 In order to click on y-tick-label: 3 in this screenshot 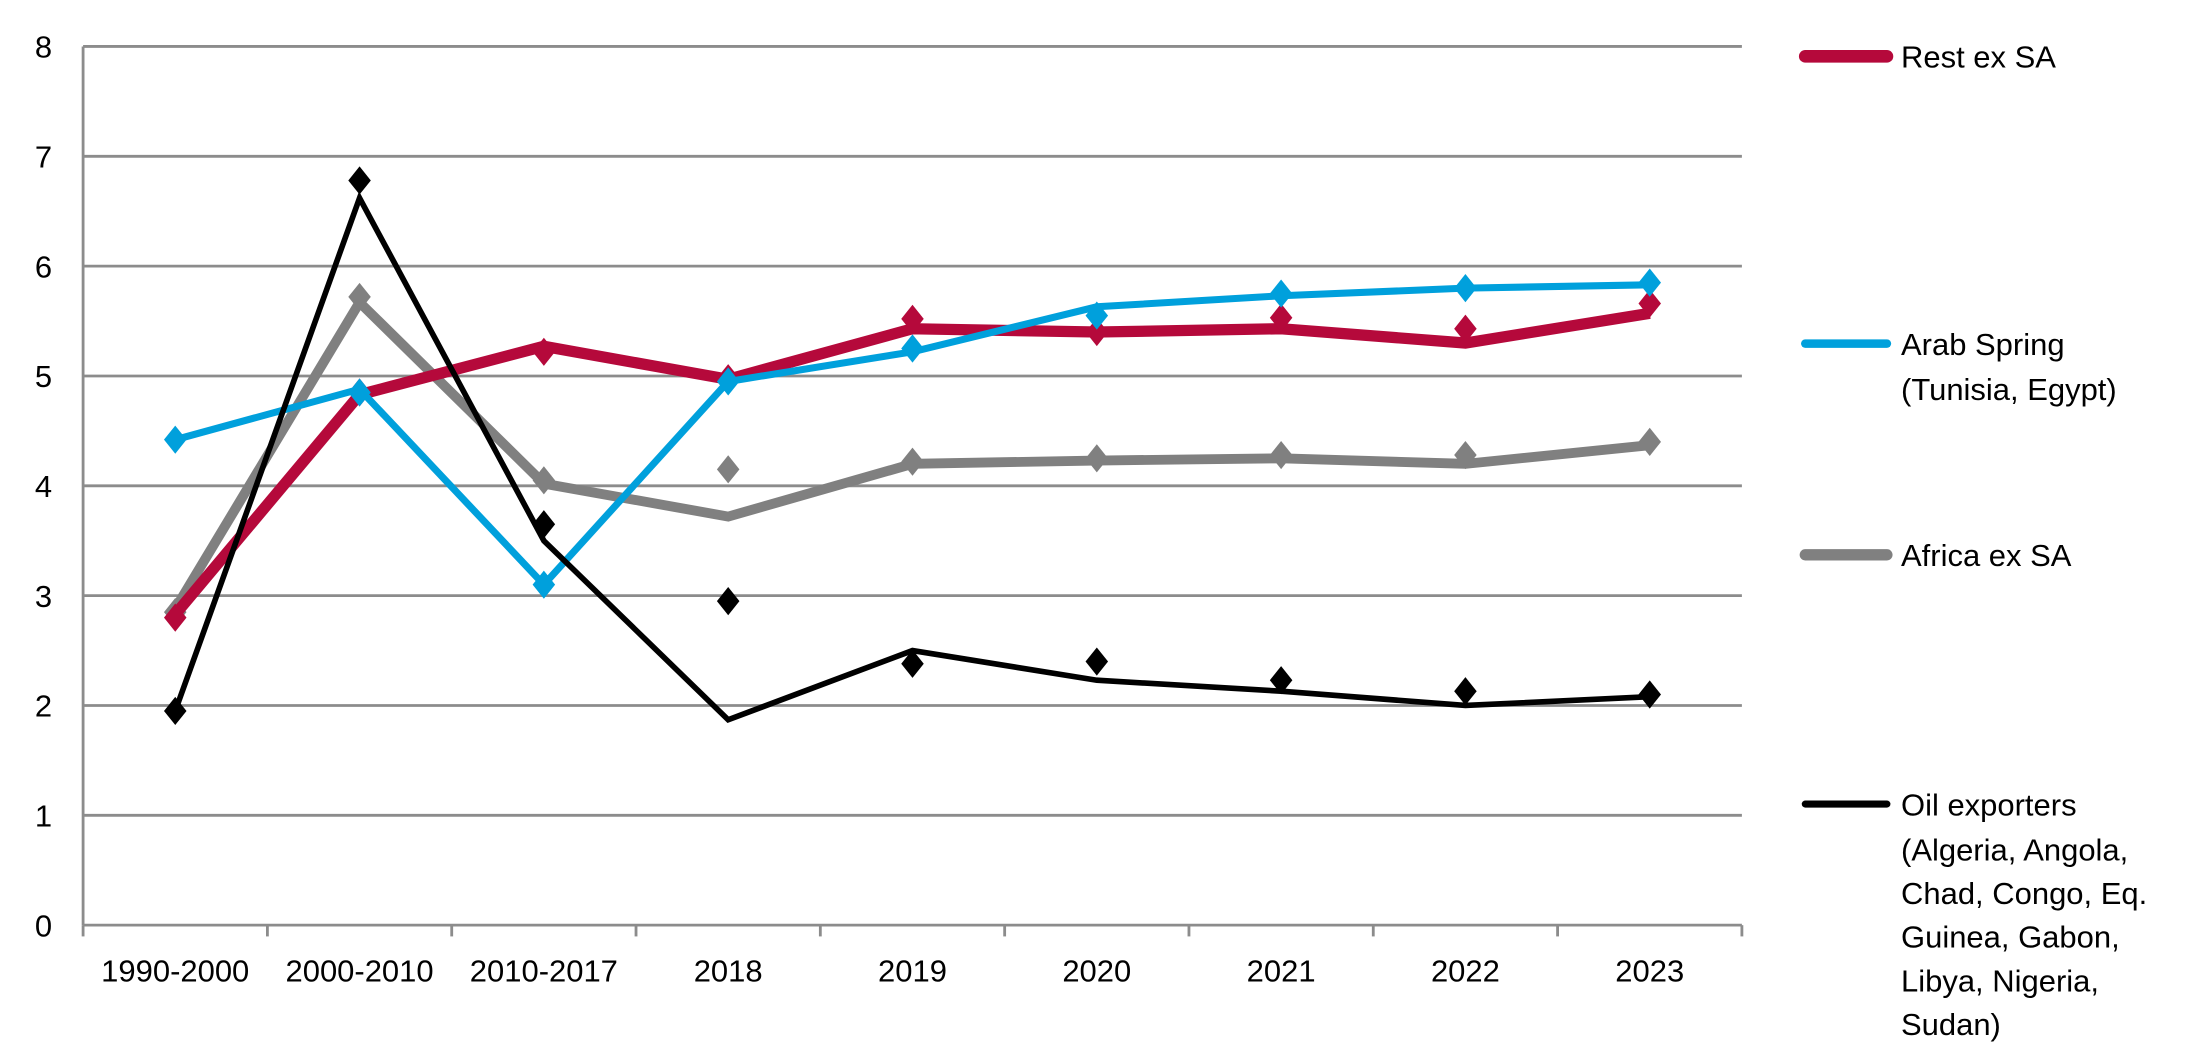, I will do `click(43, 596)`.